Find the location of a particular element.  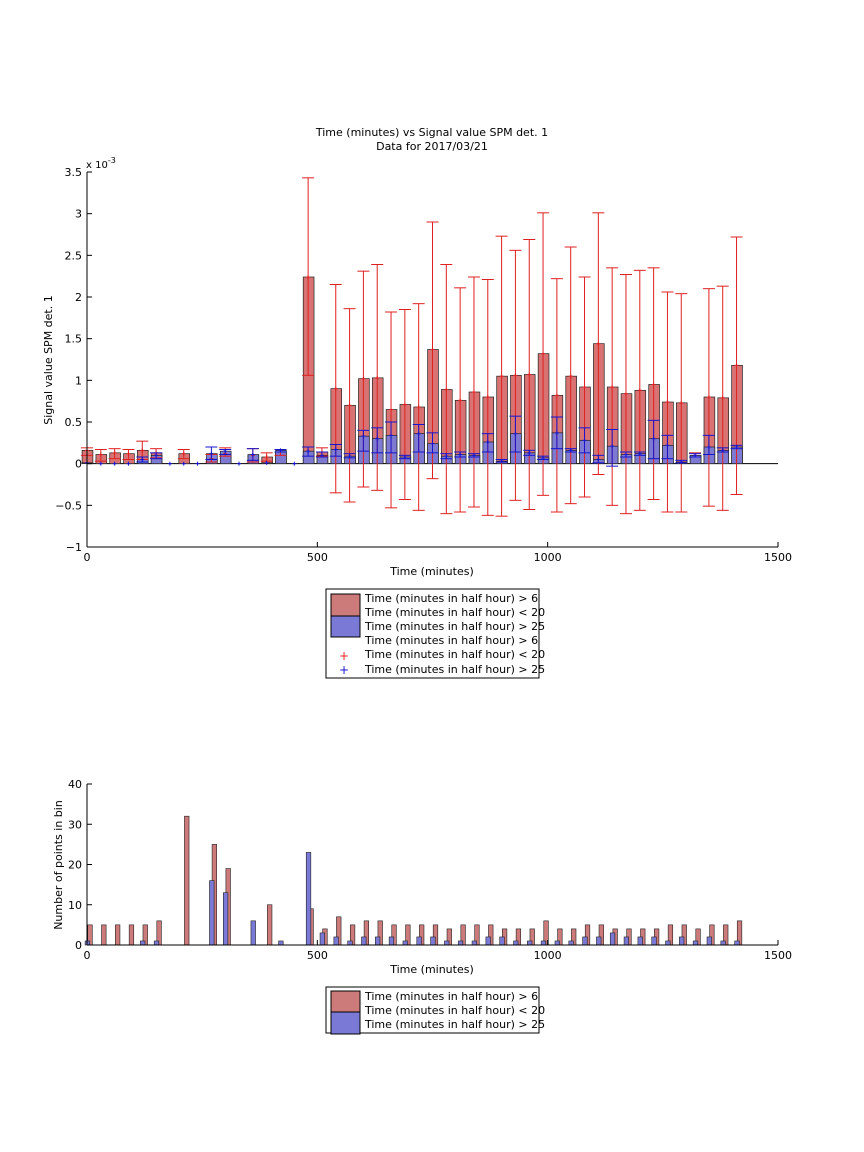

y-tick-label: 20 is located at coordinates (75, 865).